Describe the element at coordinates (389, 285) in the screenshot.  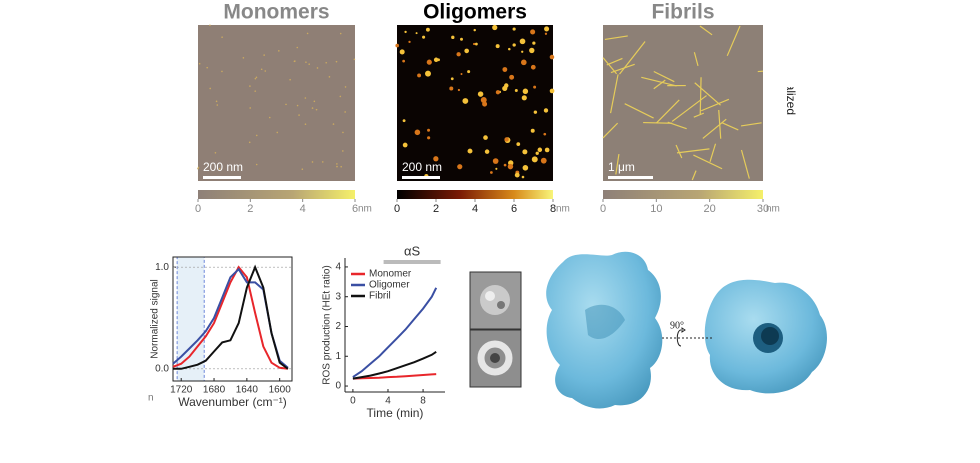
I see `legend-label: Oligomer` at that location.